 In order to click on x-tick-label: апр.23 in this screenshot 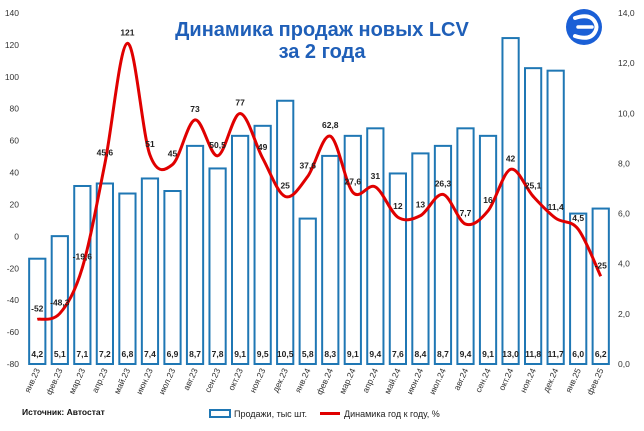, I will do `click(100, 380)`.